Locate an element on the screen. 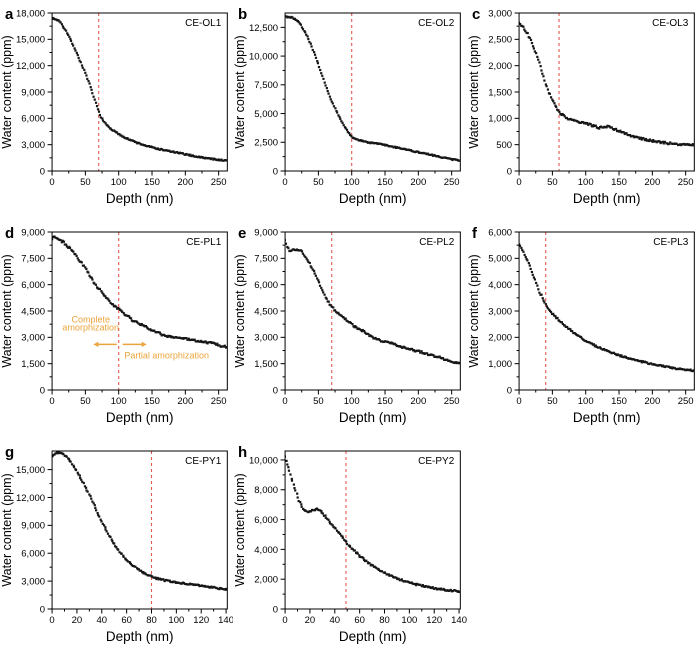 Image resolution: width=700 pixels, height=657 pixels. svg-text: Complete is located at coordinates (90, 319).